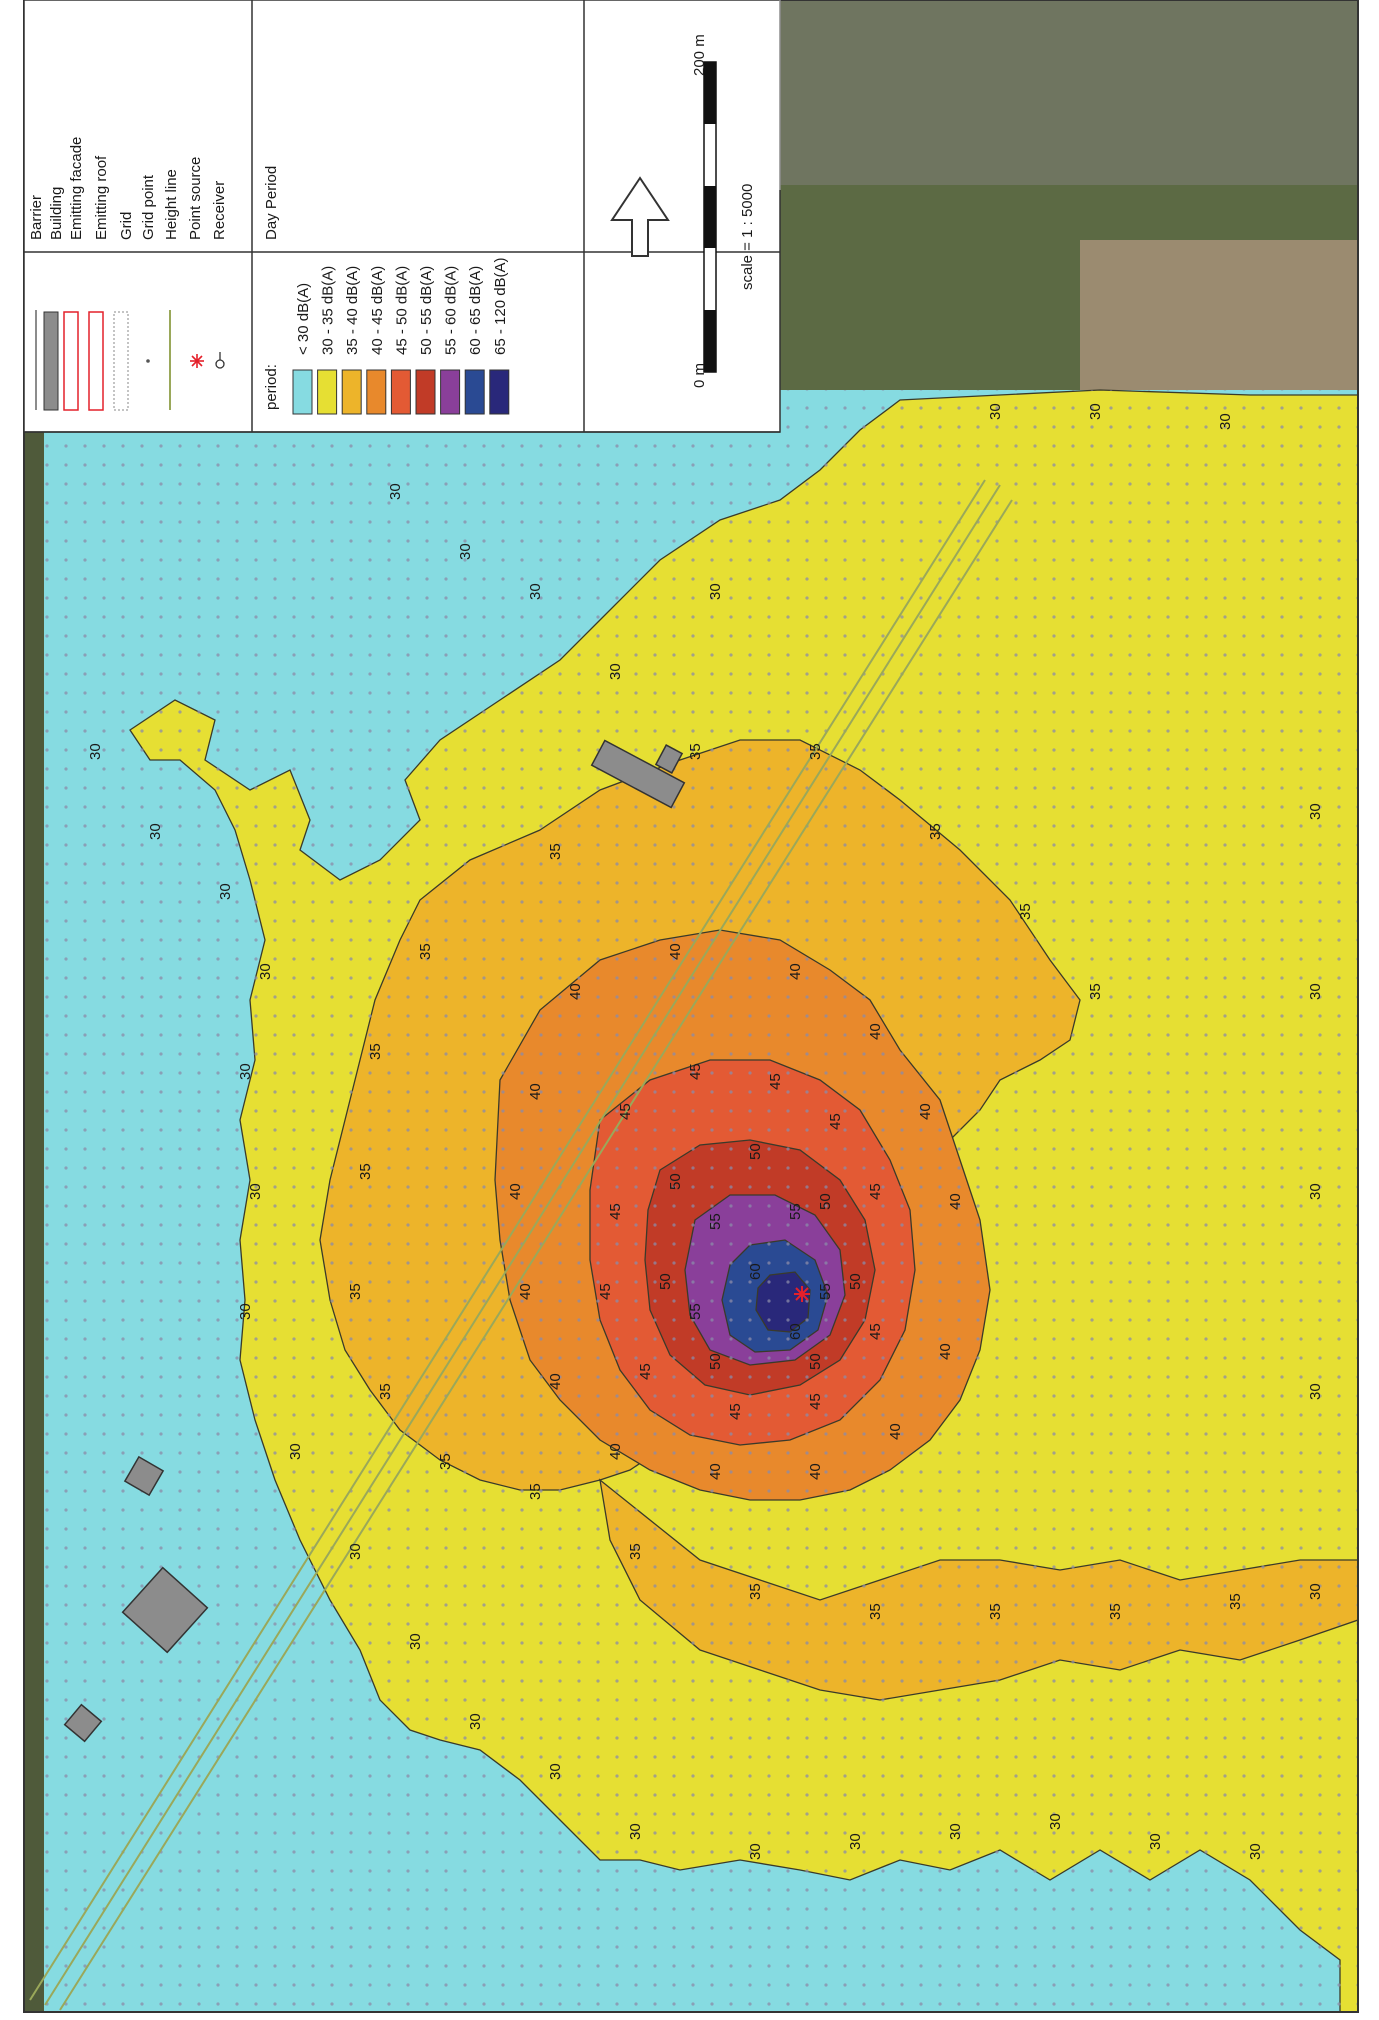 Image resolution: width=1379 pixels, height=2020 pixels. Describe the element at coordinates (303, 319) in the screenshot. I see `level-class-label: < 30 dB(A)` at that location.